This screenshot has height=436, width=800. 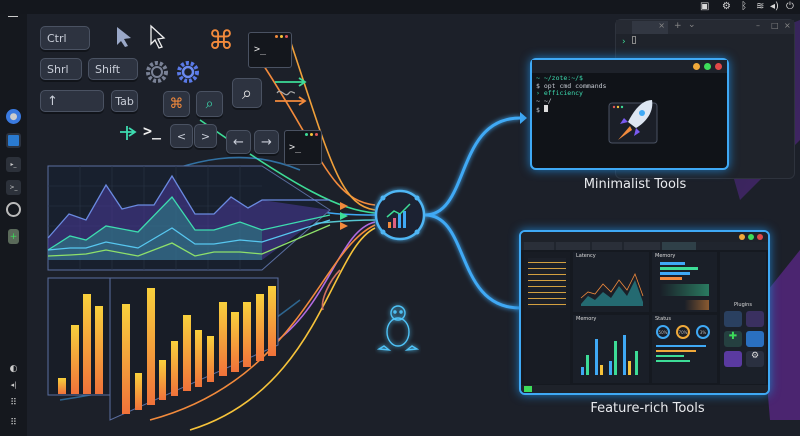 What do you see at coordinates (472, 213) in the screenshot?
I see `hub-connectors` at bounding box center [472, 213].